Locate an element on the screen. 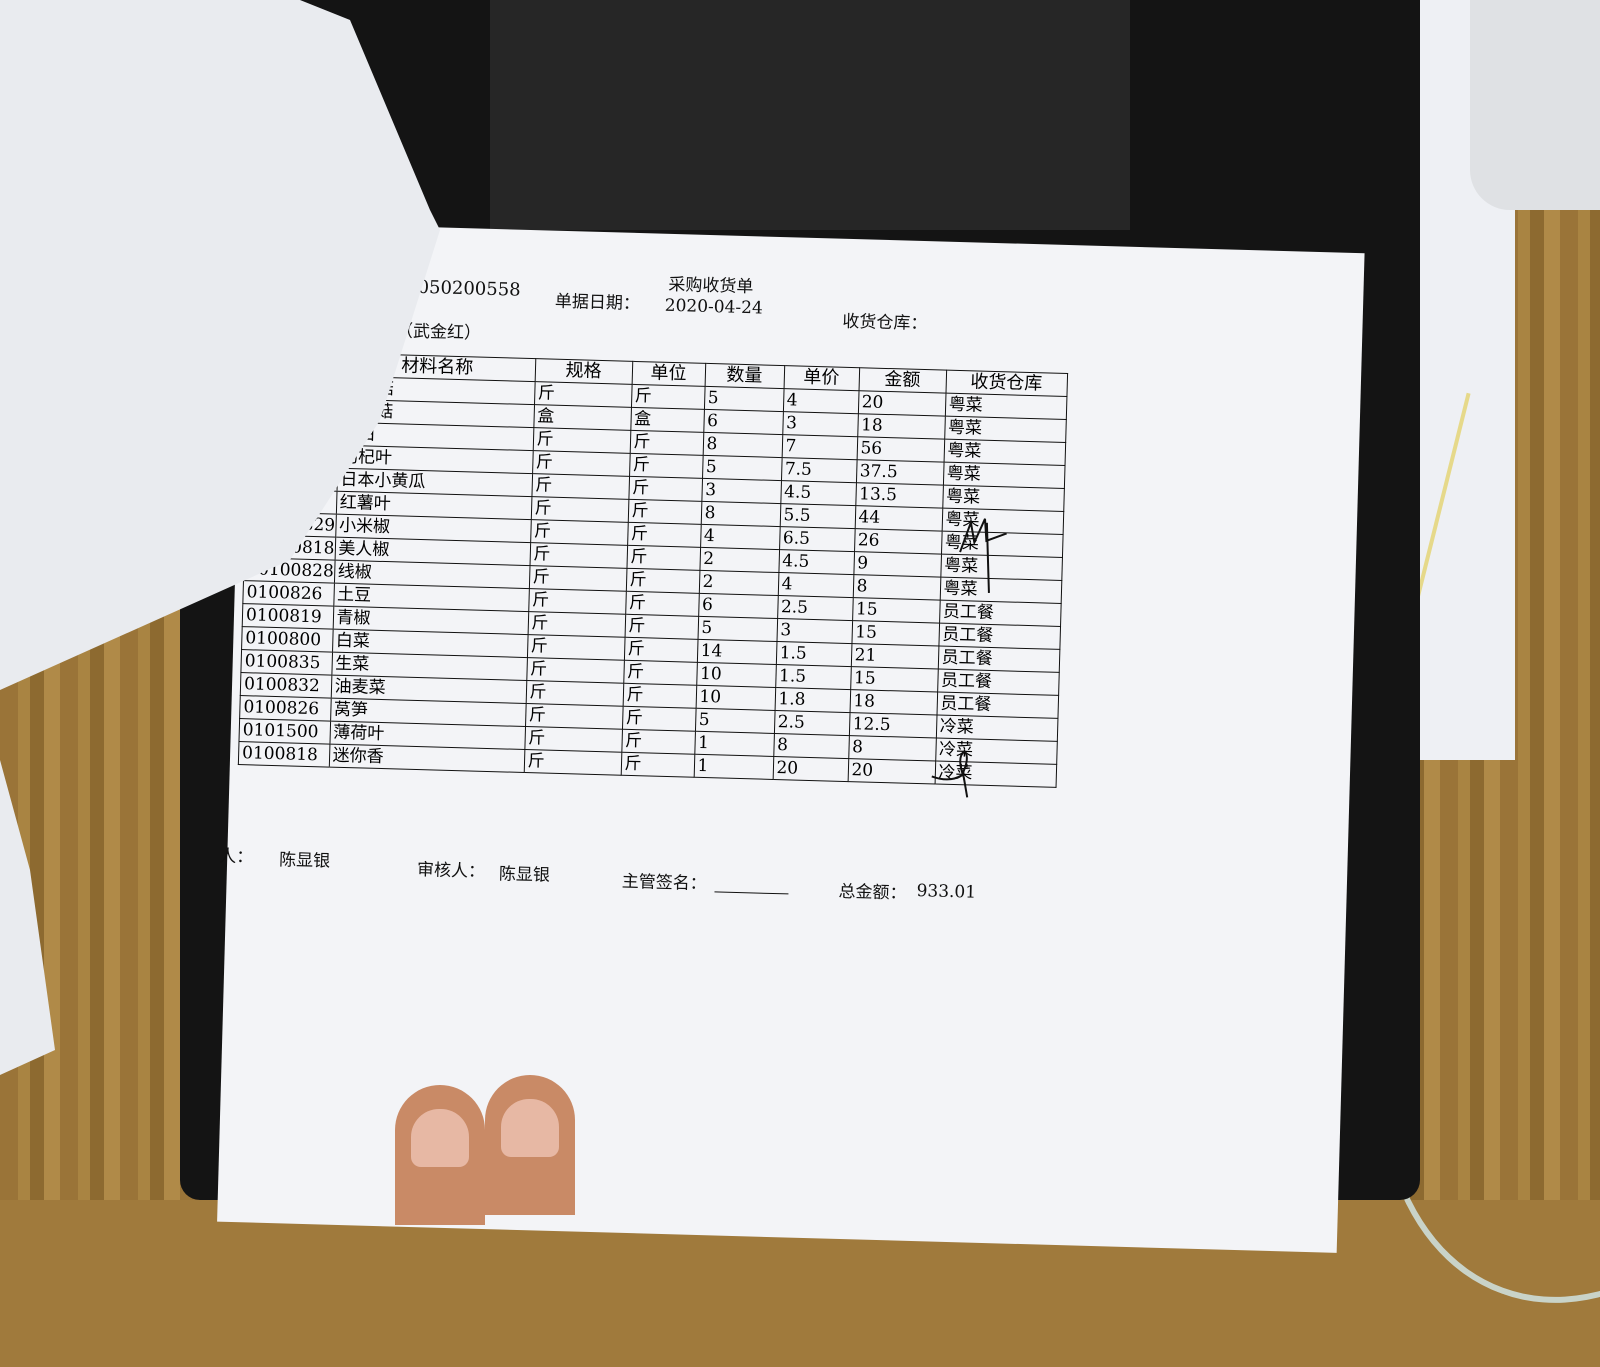  header-spec: 规格 is located at coordinates (583, 371).